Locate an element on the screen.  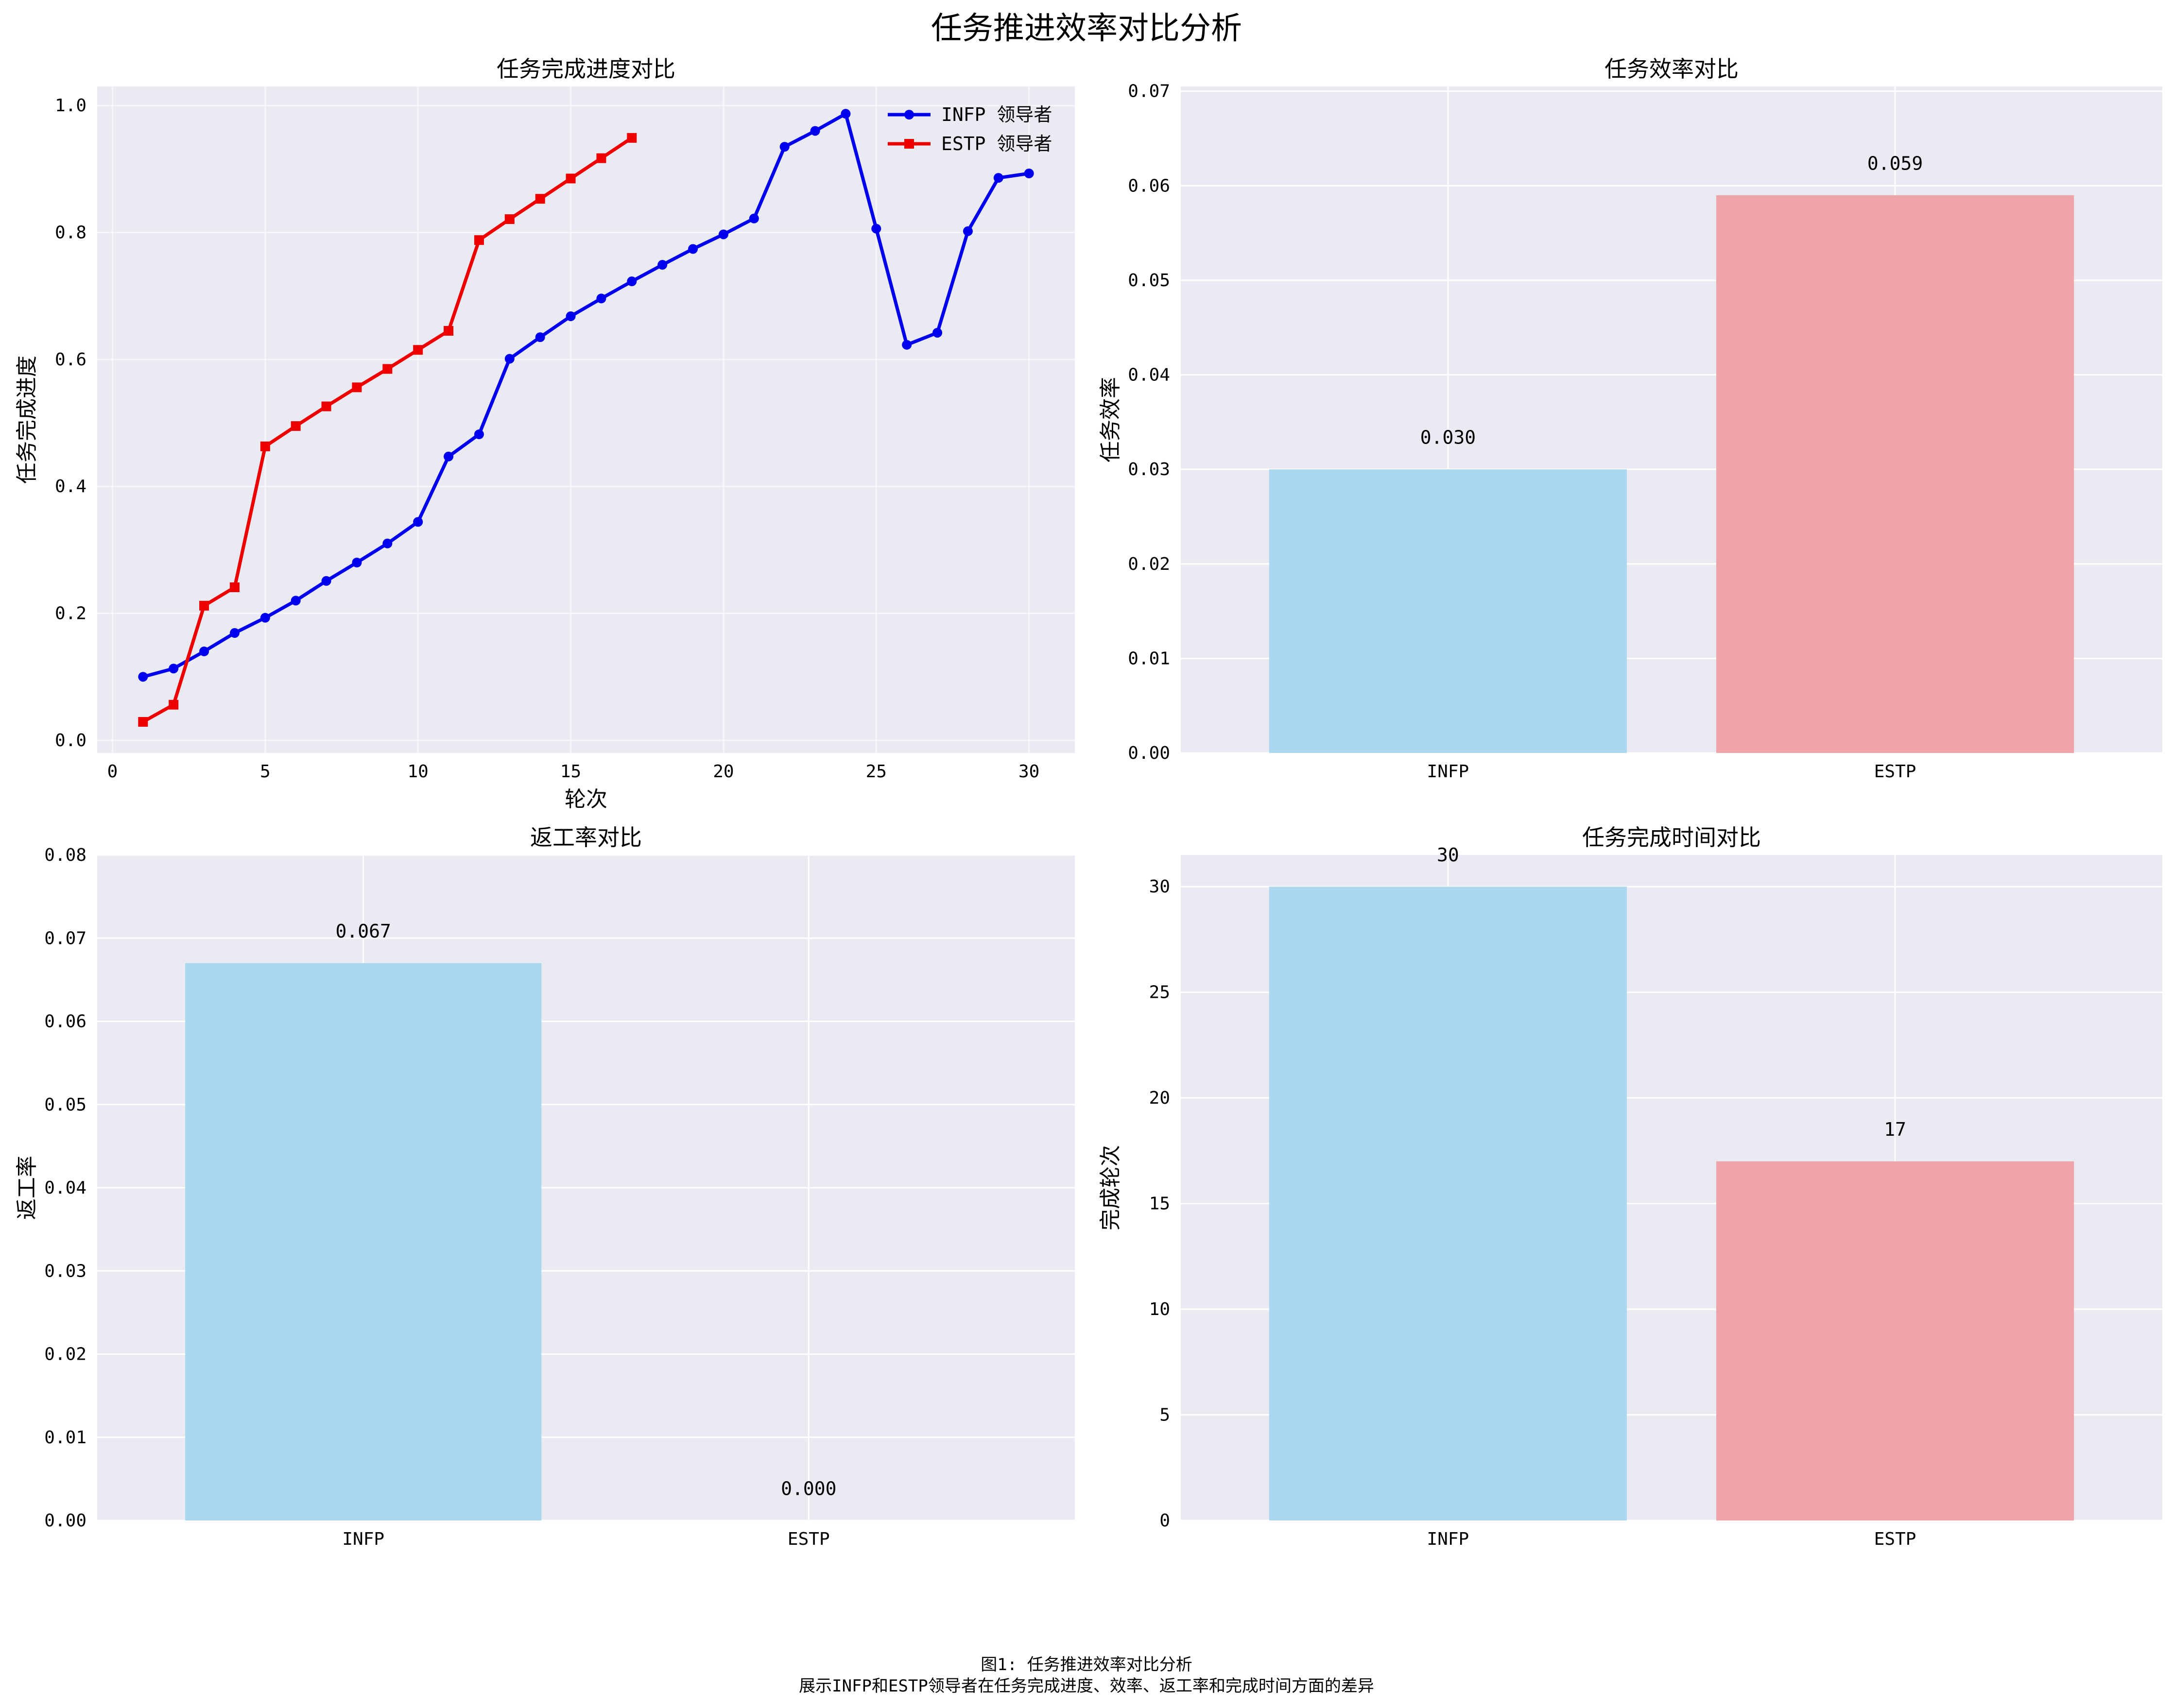
series-line-circle is located at coordinates (586, 395).